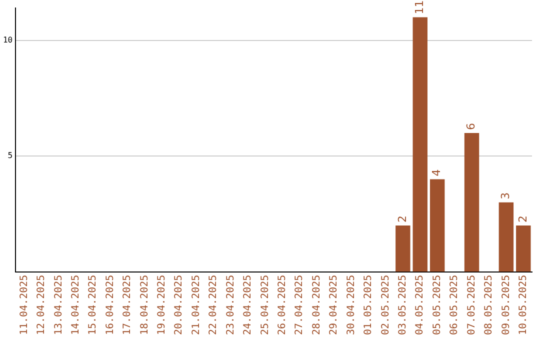 This screenshot has width=540, height=340. I want to click on x-tick-label: 17.04.2025, so click(128, 305).